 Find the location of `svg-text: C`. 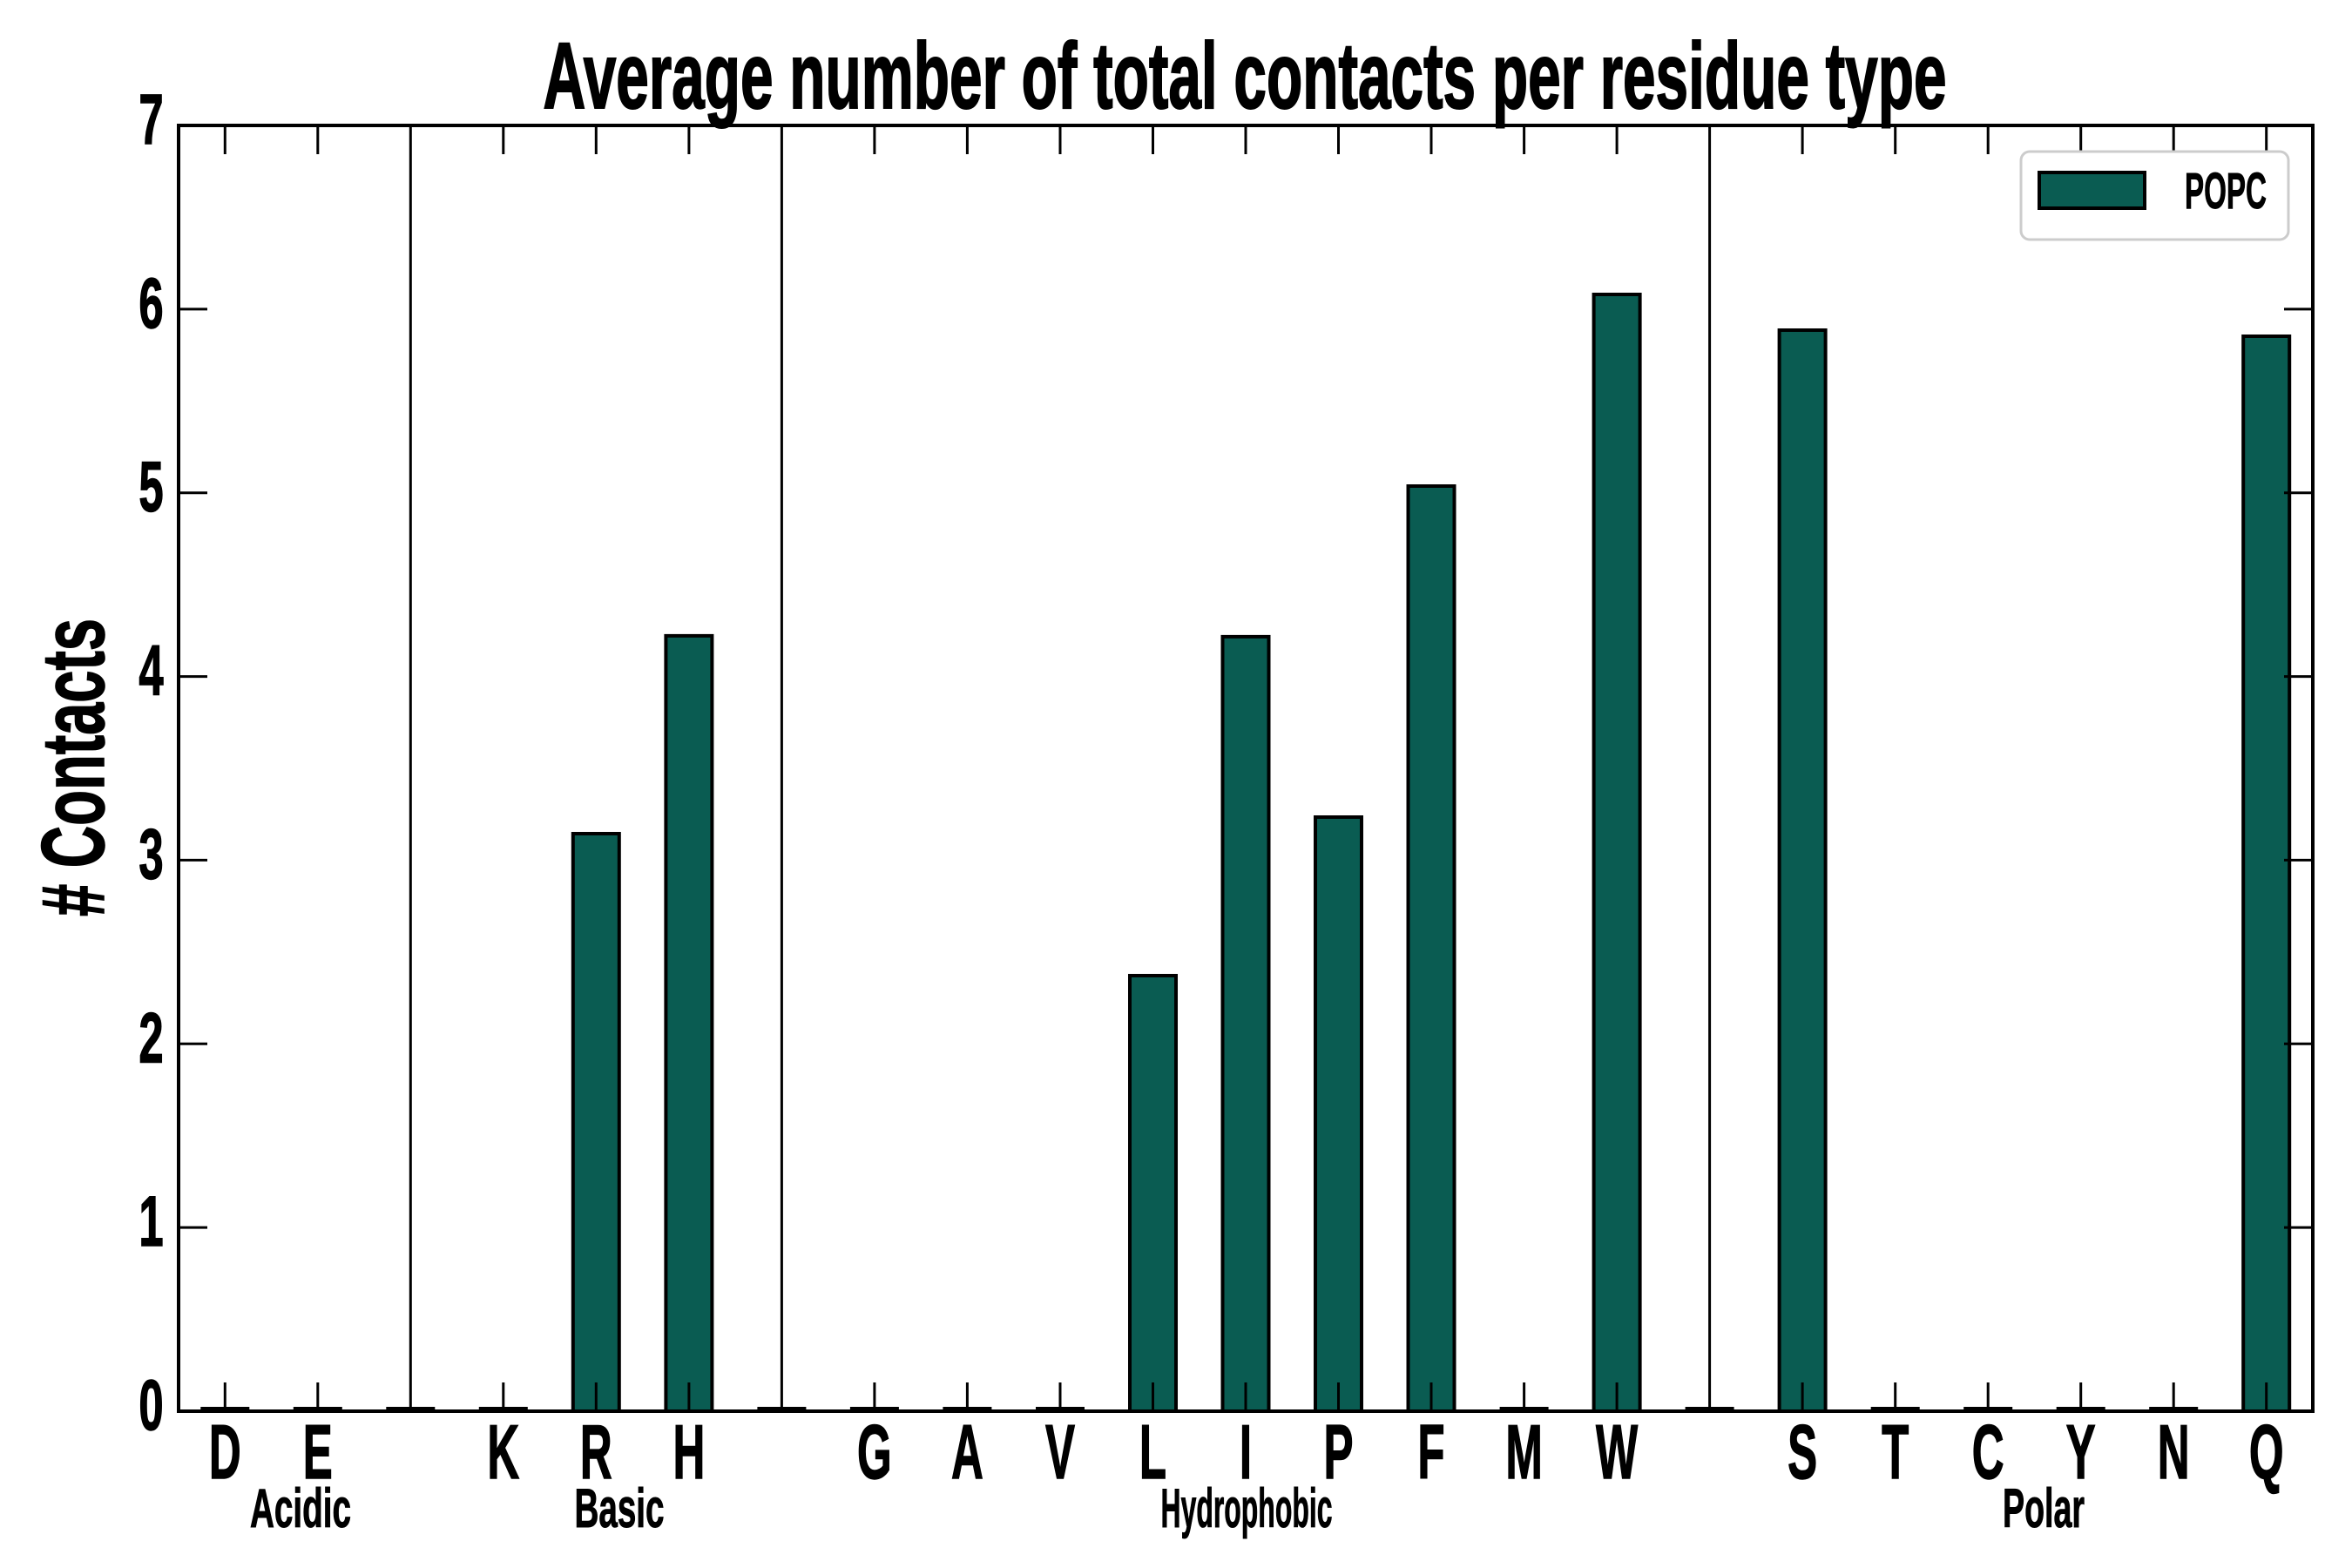

svg-text: C is located at coordinates (1988, 1453).